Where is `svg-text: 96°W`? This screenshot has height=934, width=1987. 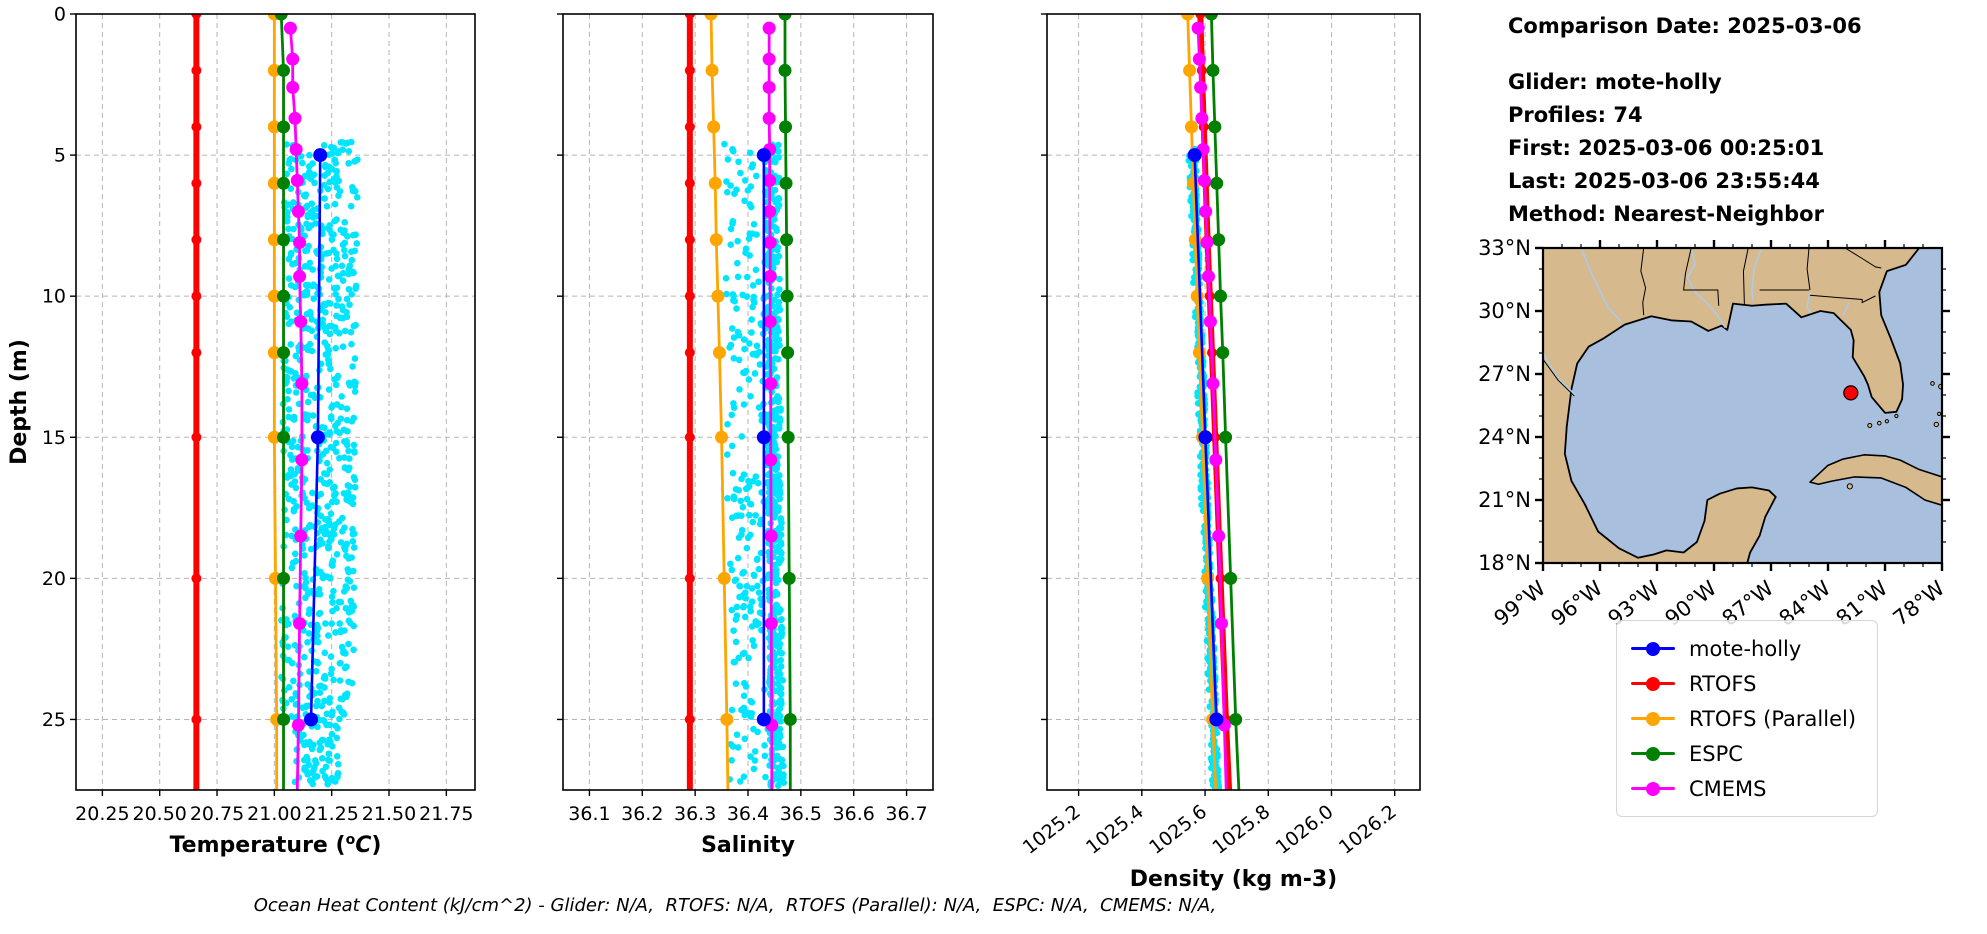
svg-text: 96°W is located at coordinates (1577, 603).